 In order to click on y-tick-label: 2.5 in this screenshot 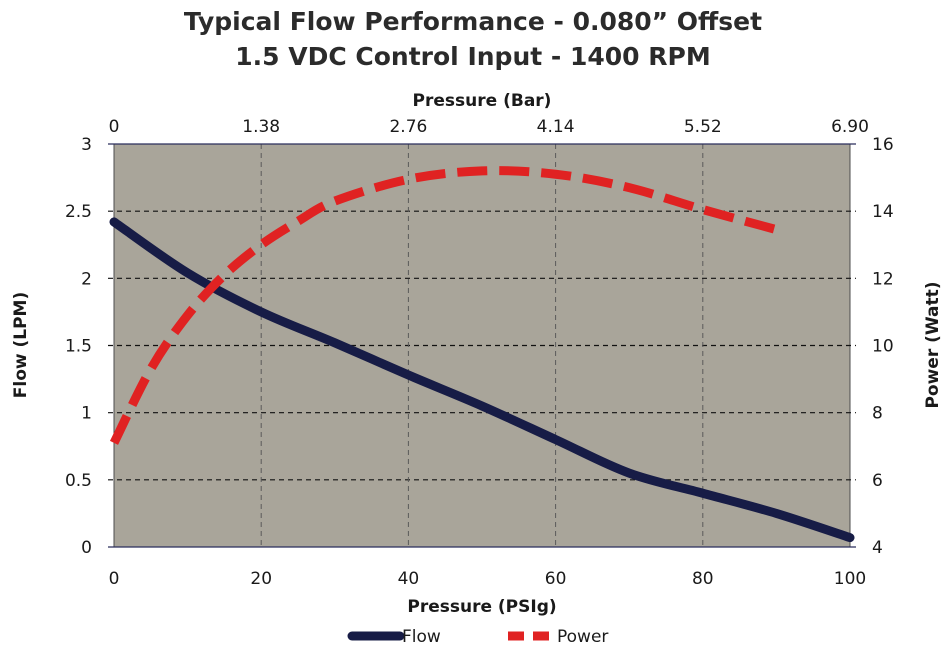, I will do `click(78, 212)`.